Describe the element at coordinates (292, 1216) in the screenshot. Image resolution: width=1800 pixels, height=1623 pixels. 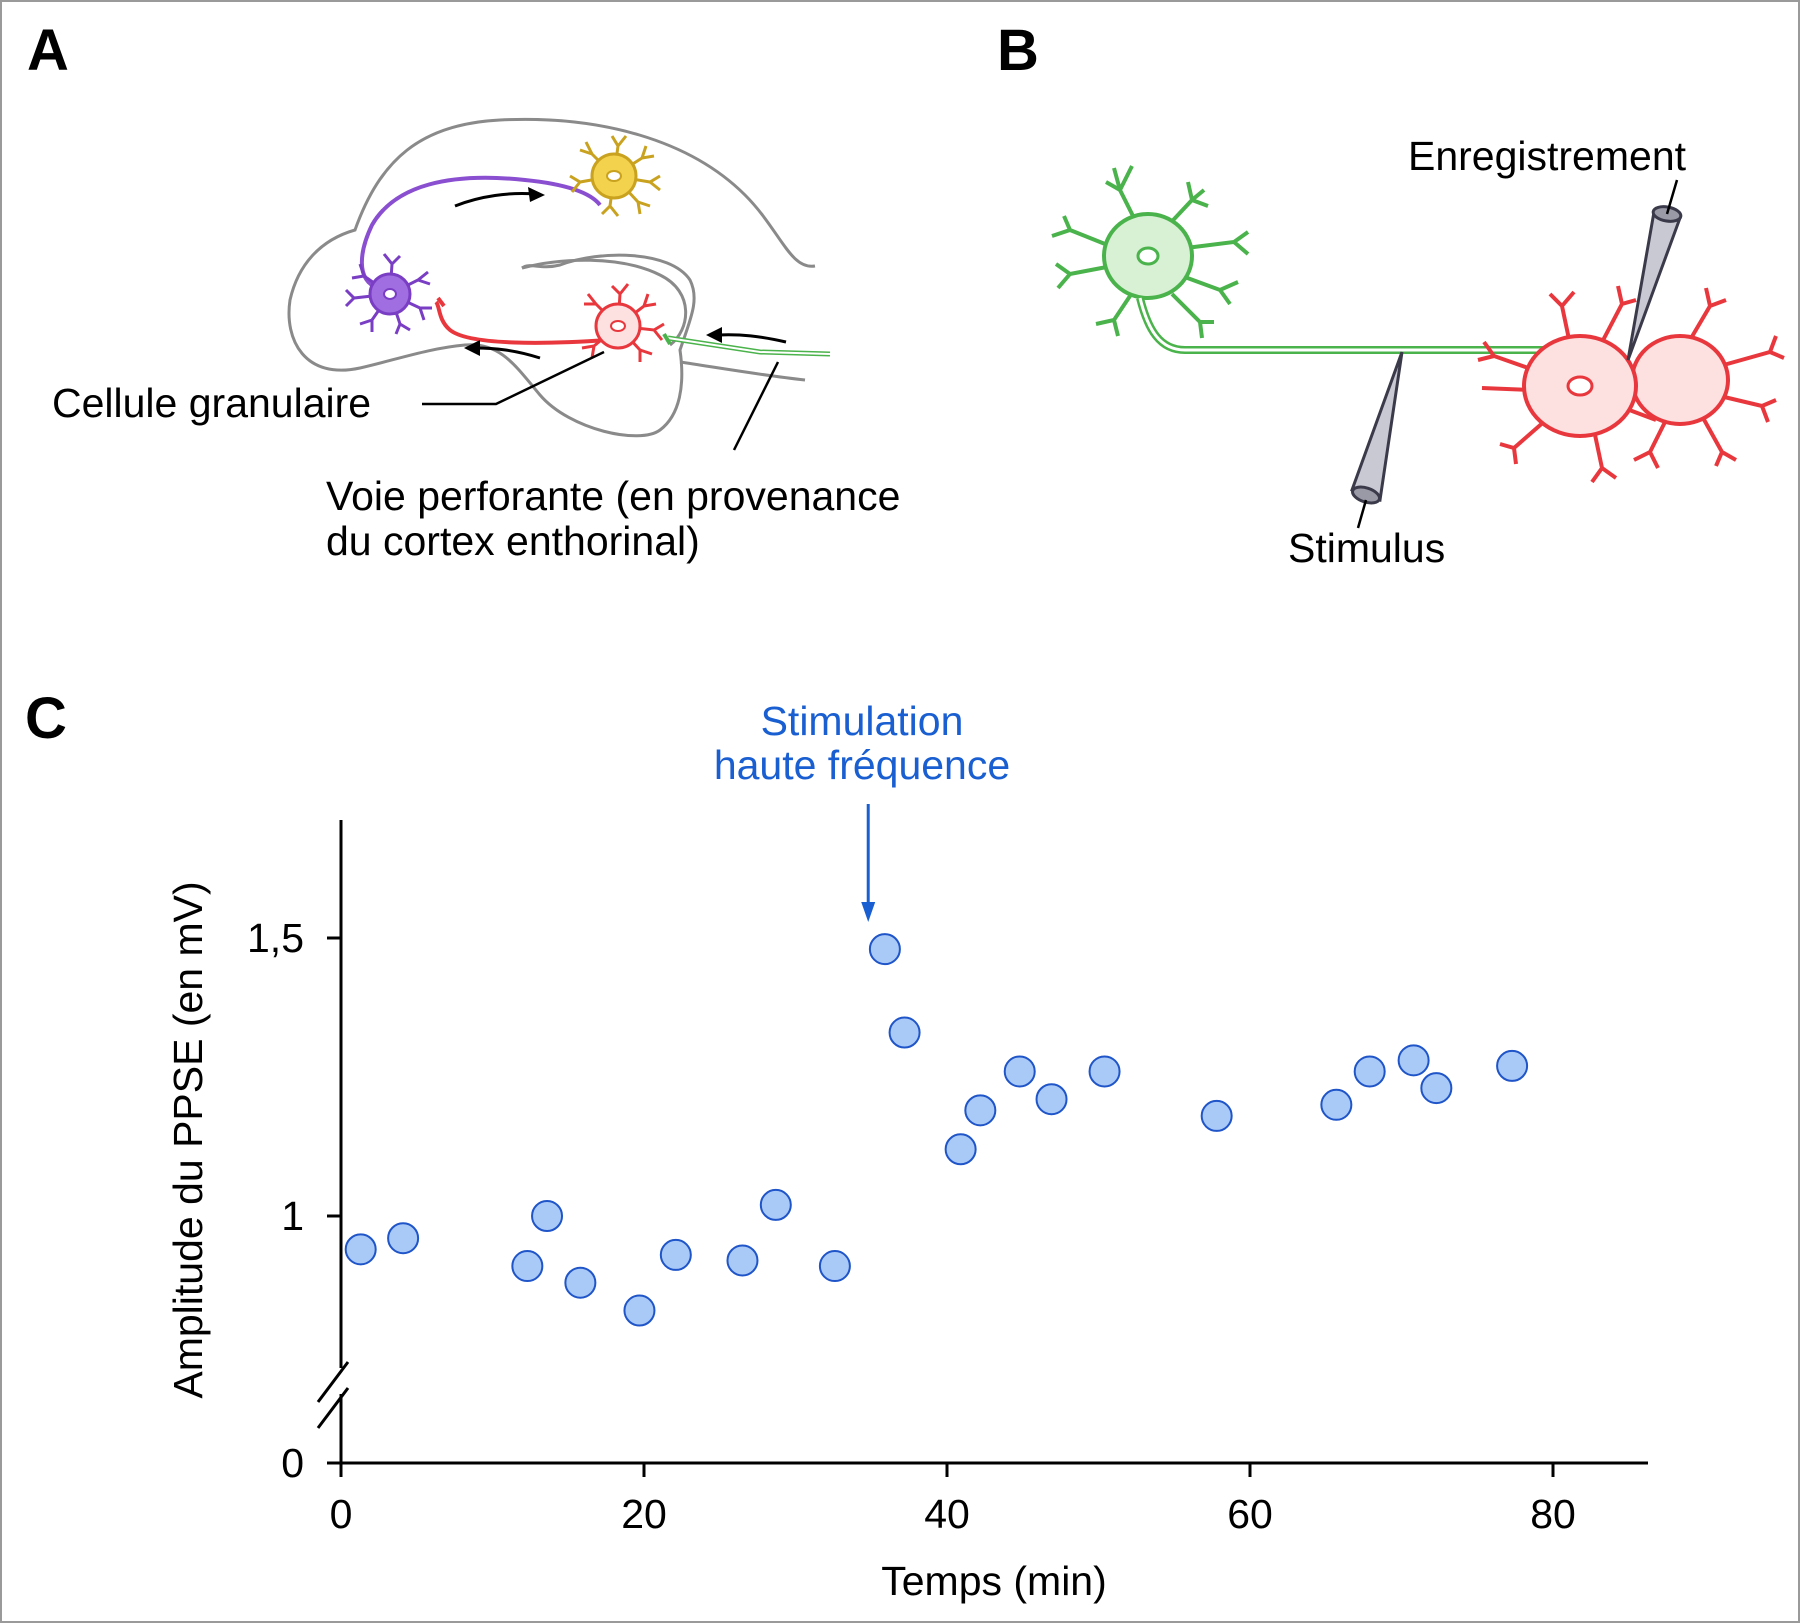
I see `y-tick-label-1: 1` at that location.